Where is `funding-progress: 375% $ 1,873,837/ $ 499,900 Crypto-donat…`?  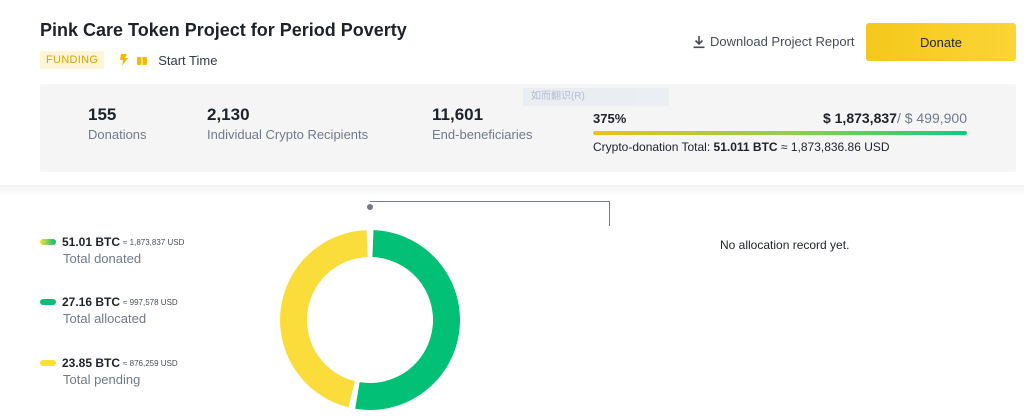 funding-progress: 375% $ 1,873,837/ $ 499,900 Crypto-donat… is located at coordinates (780, 132).